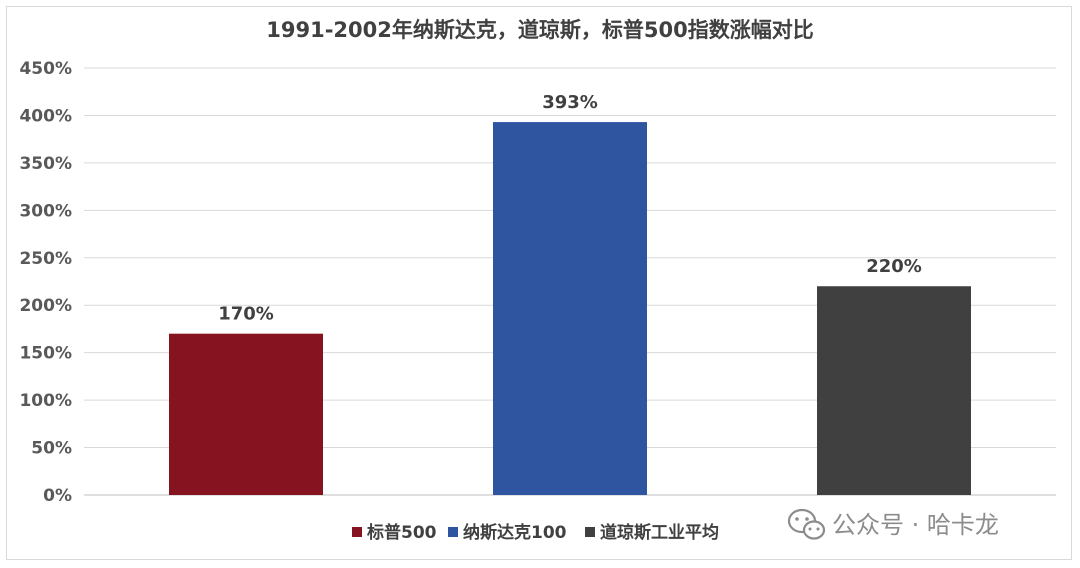 Image resolution: width=1080 pixels, height=568 pixels. I want to click on y-tick-label: 100%, so click(45, 401).